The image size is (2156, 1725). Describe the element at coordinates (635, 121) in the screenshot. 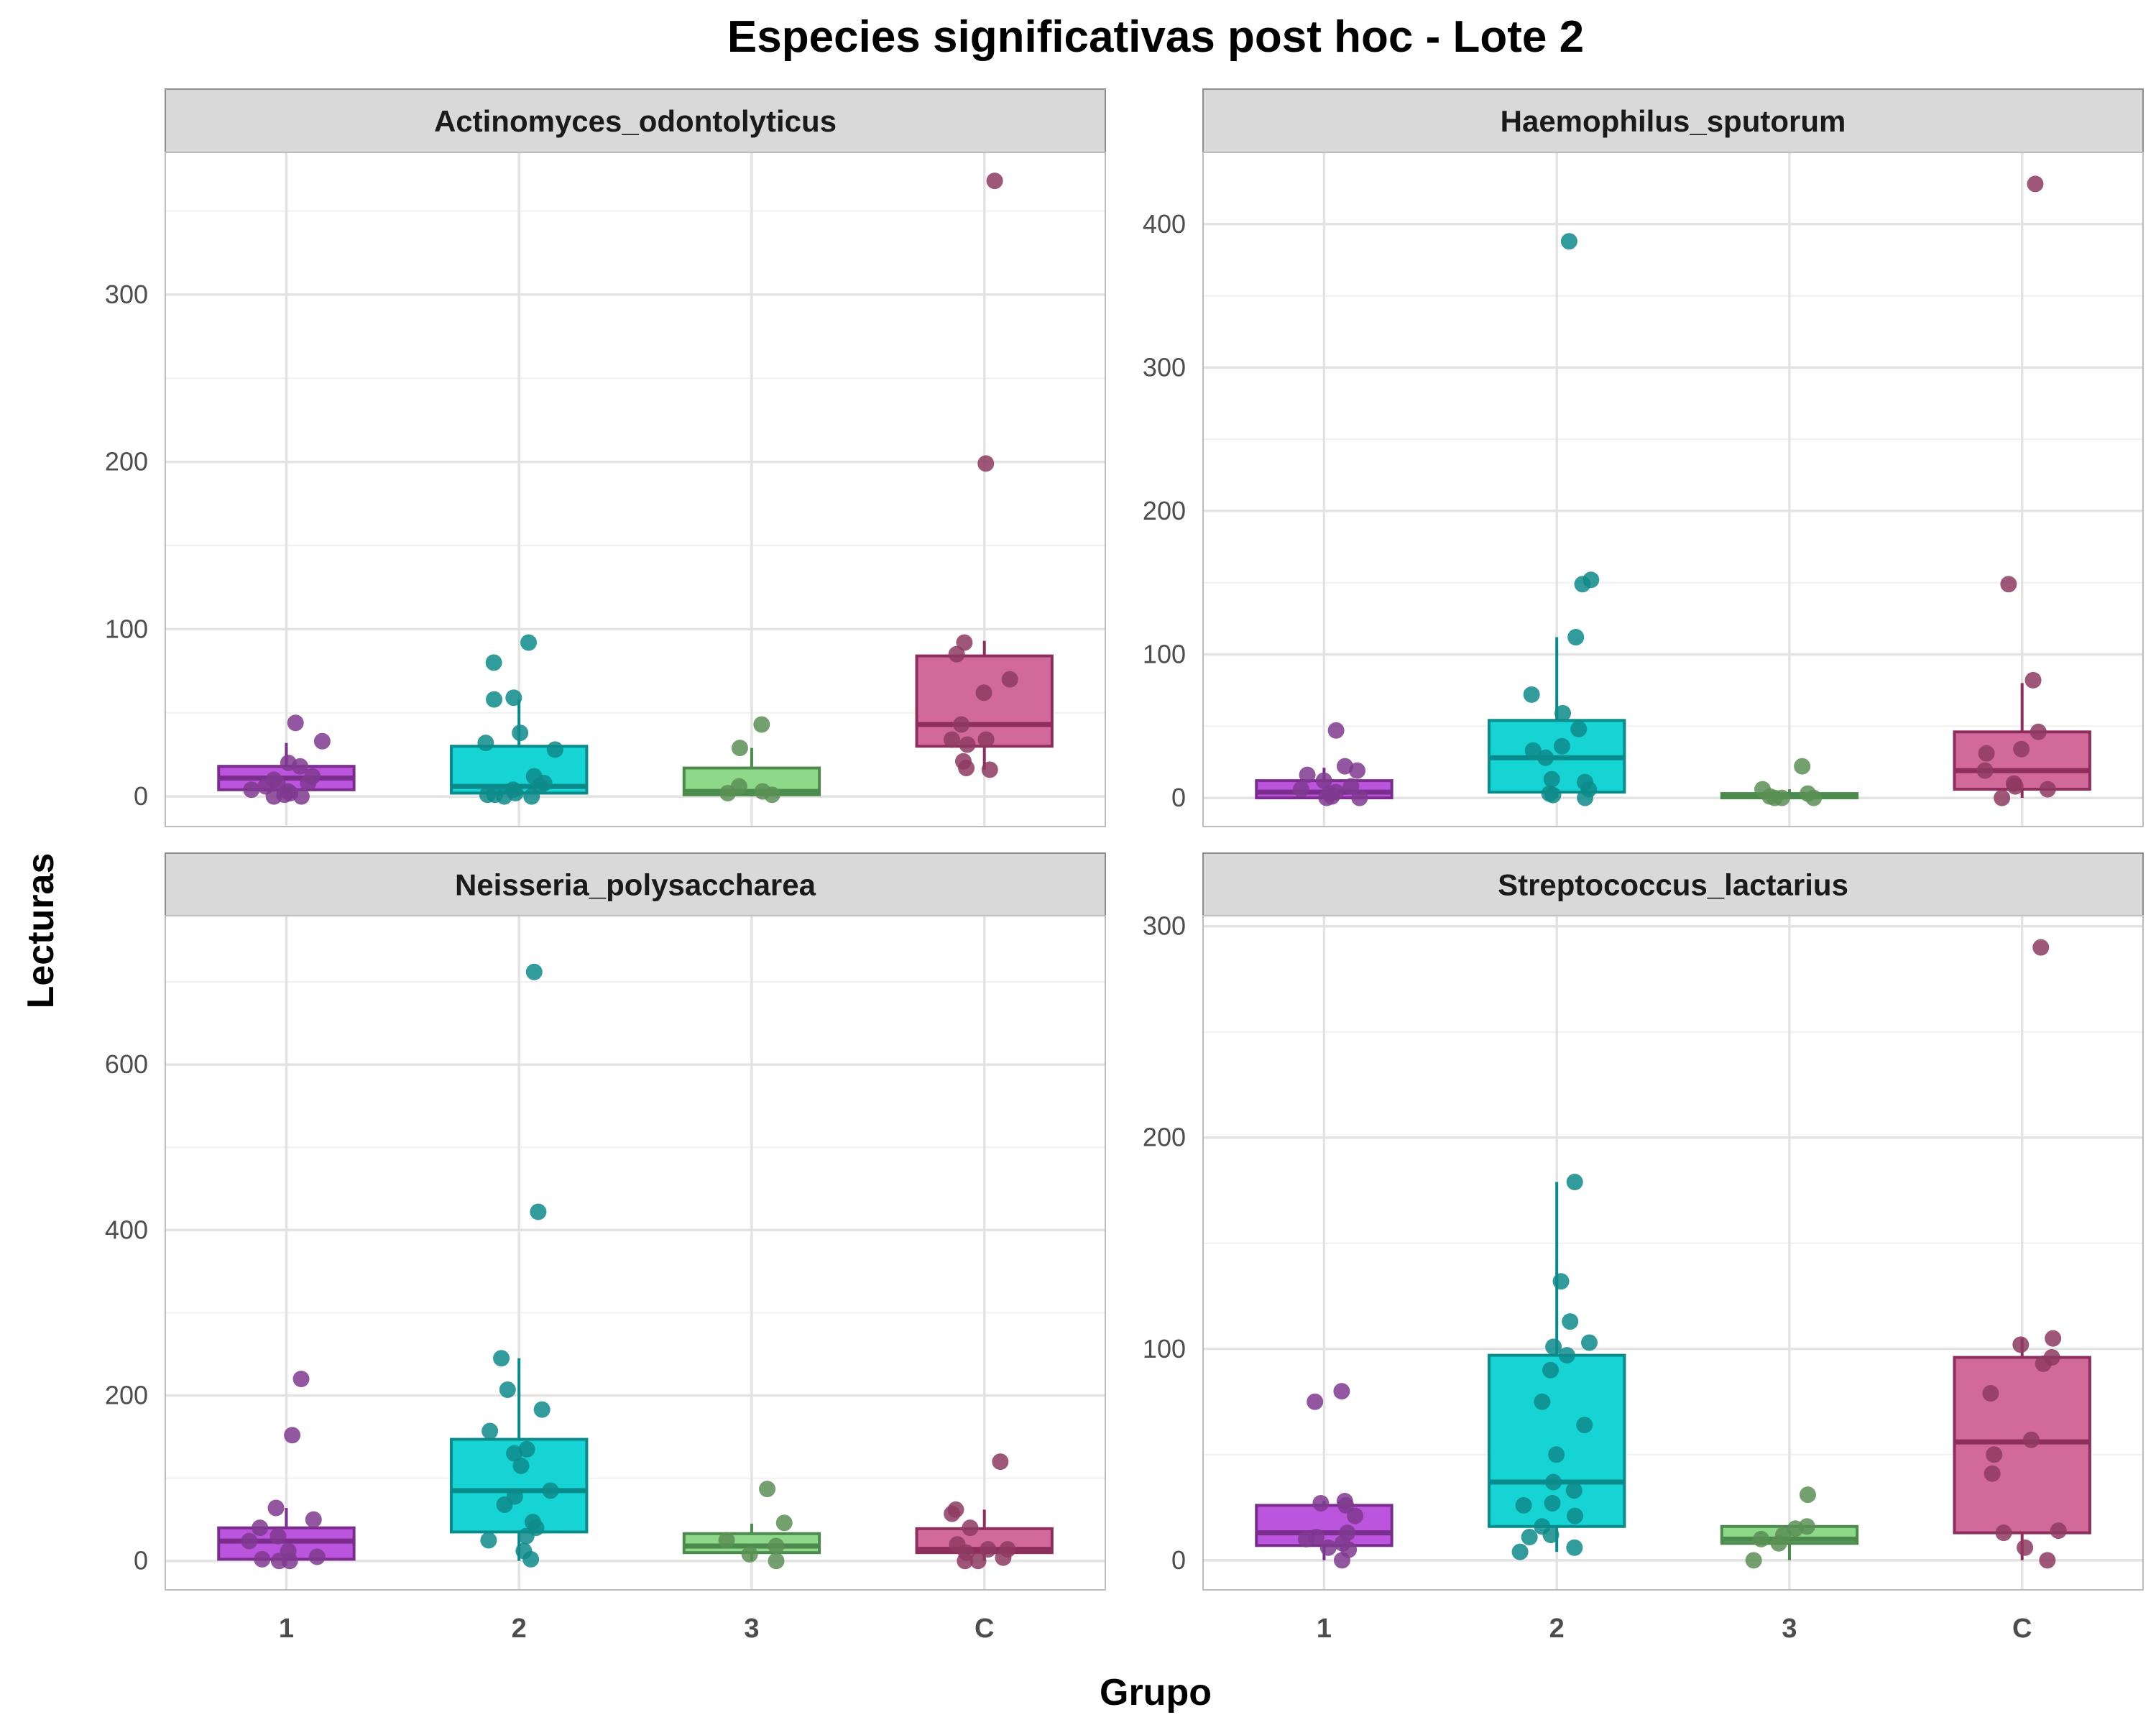

I see `facet-strip-label: Actinomyces_odontolyticus` at that location.